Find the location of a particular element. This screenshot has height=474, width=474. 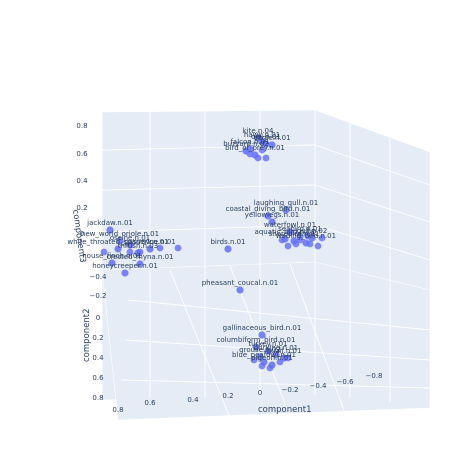

point-label: blue_peafowl.n.01 is located at coordinates (264, 355).